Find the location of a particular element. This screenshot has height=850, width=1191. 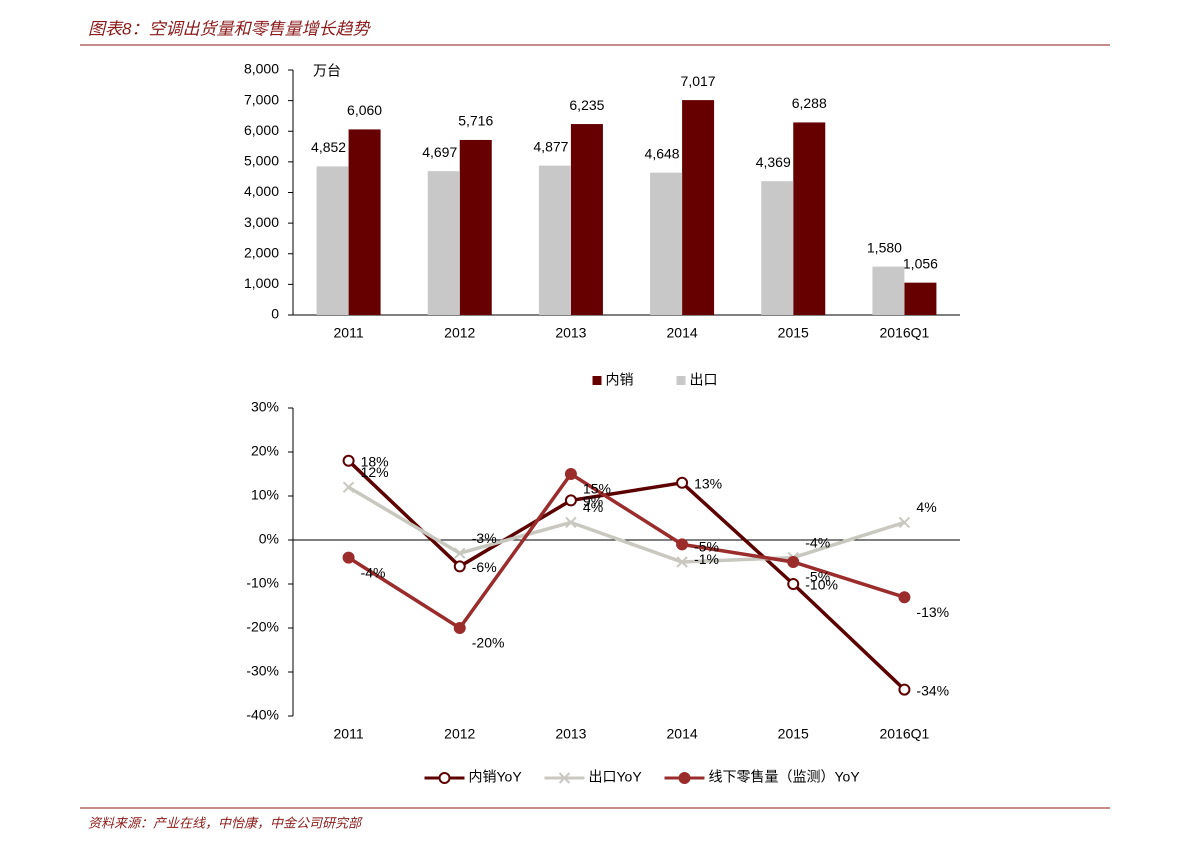

legend-label: 内销 is located at coordinates (620, 380).